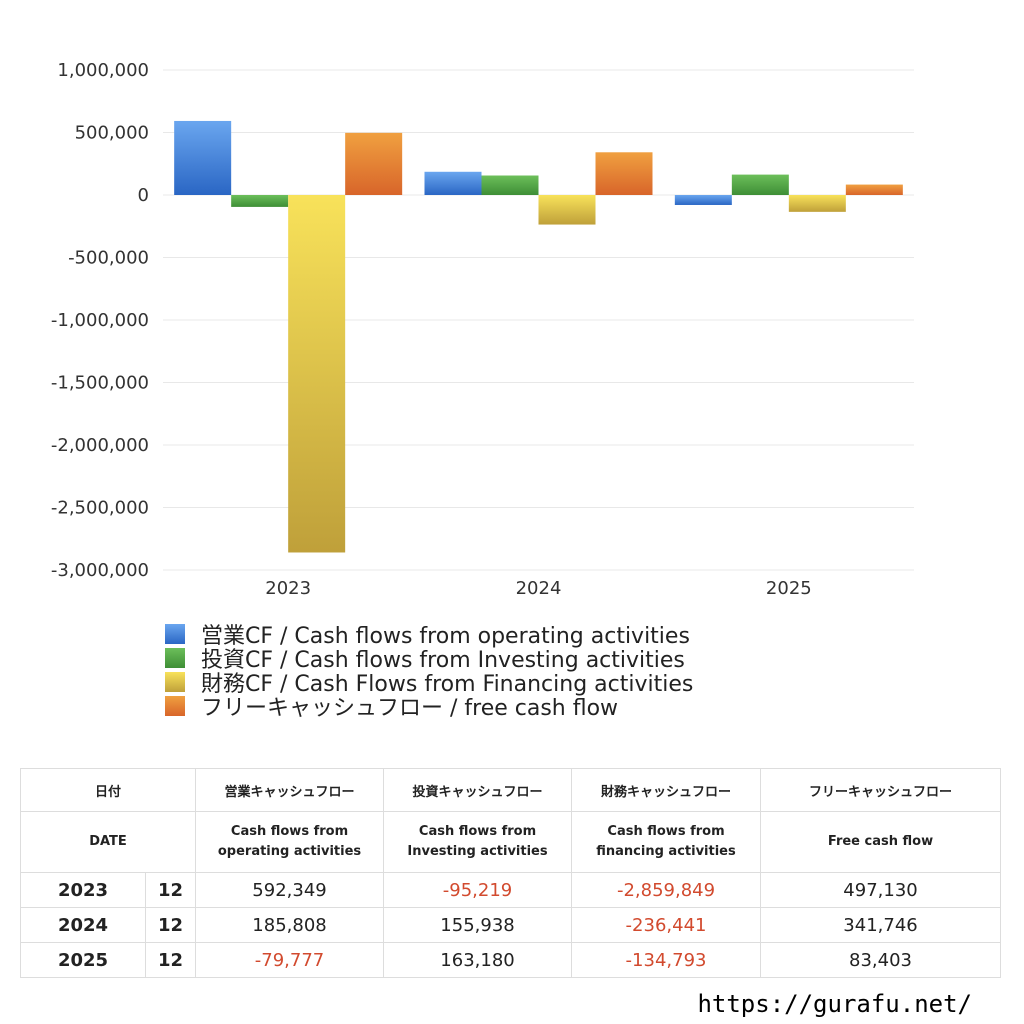 The height and width of the screenshot is (1024, 1024). What do you see at coordinates (175, 634) in the screenshot?
I see `legend-swatch-operating` at bounding box center [175, 634].